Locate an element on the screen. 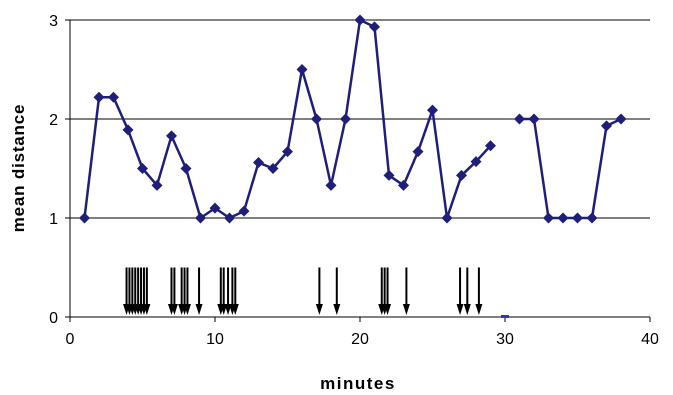 The image size is (673, 395). small-marker is located at coordinates (505, 316).